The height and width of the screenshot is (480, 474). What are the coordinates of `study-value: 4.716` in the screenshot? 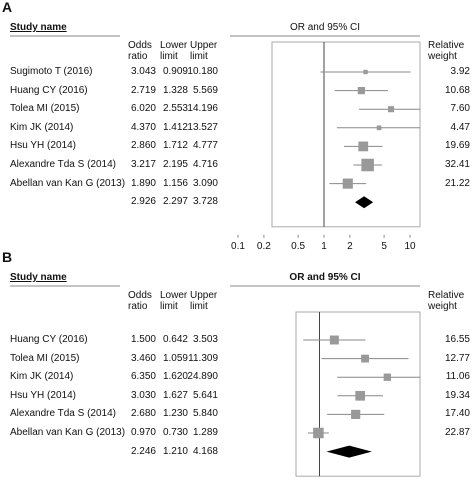 It's located at (205, 164).